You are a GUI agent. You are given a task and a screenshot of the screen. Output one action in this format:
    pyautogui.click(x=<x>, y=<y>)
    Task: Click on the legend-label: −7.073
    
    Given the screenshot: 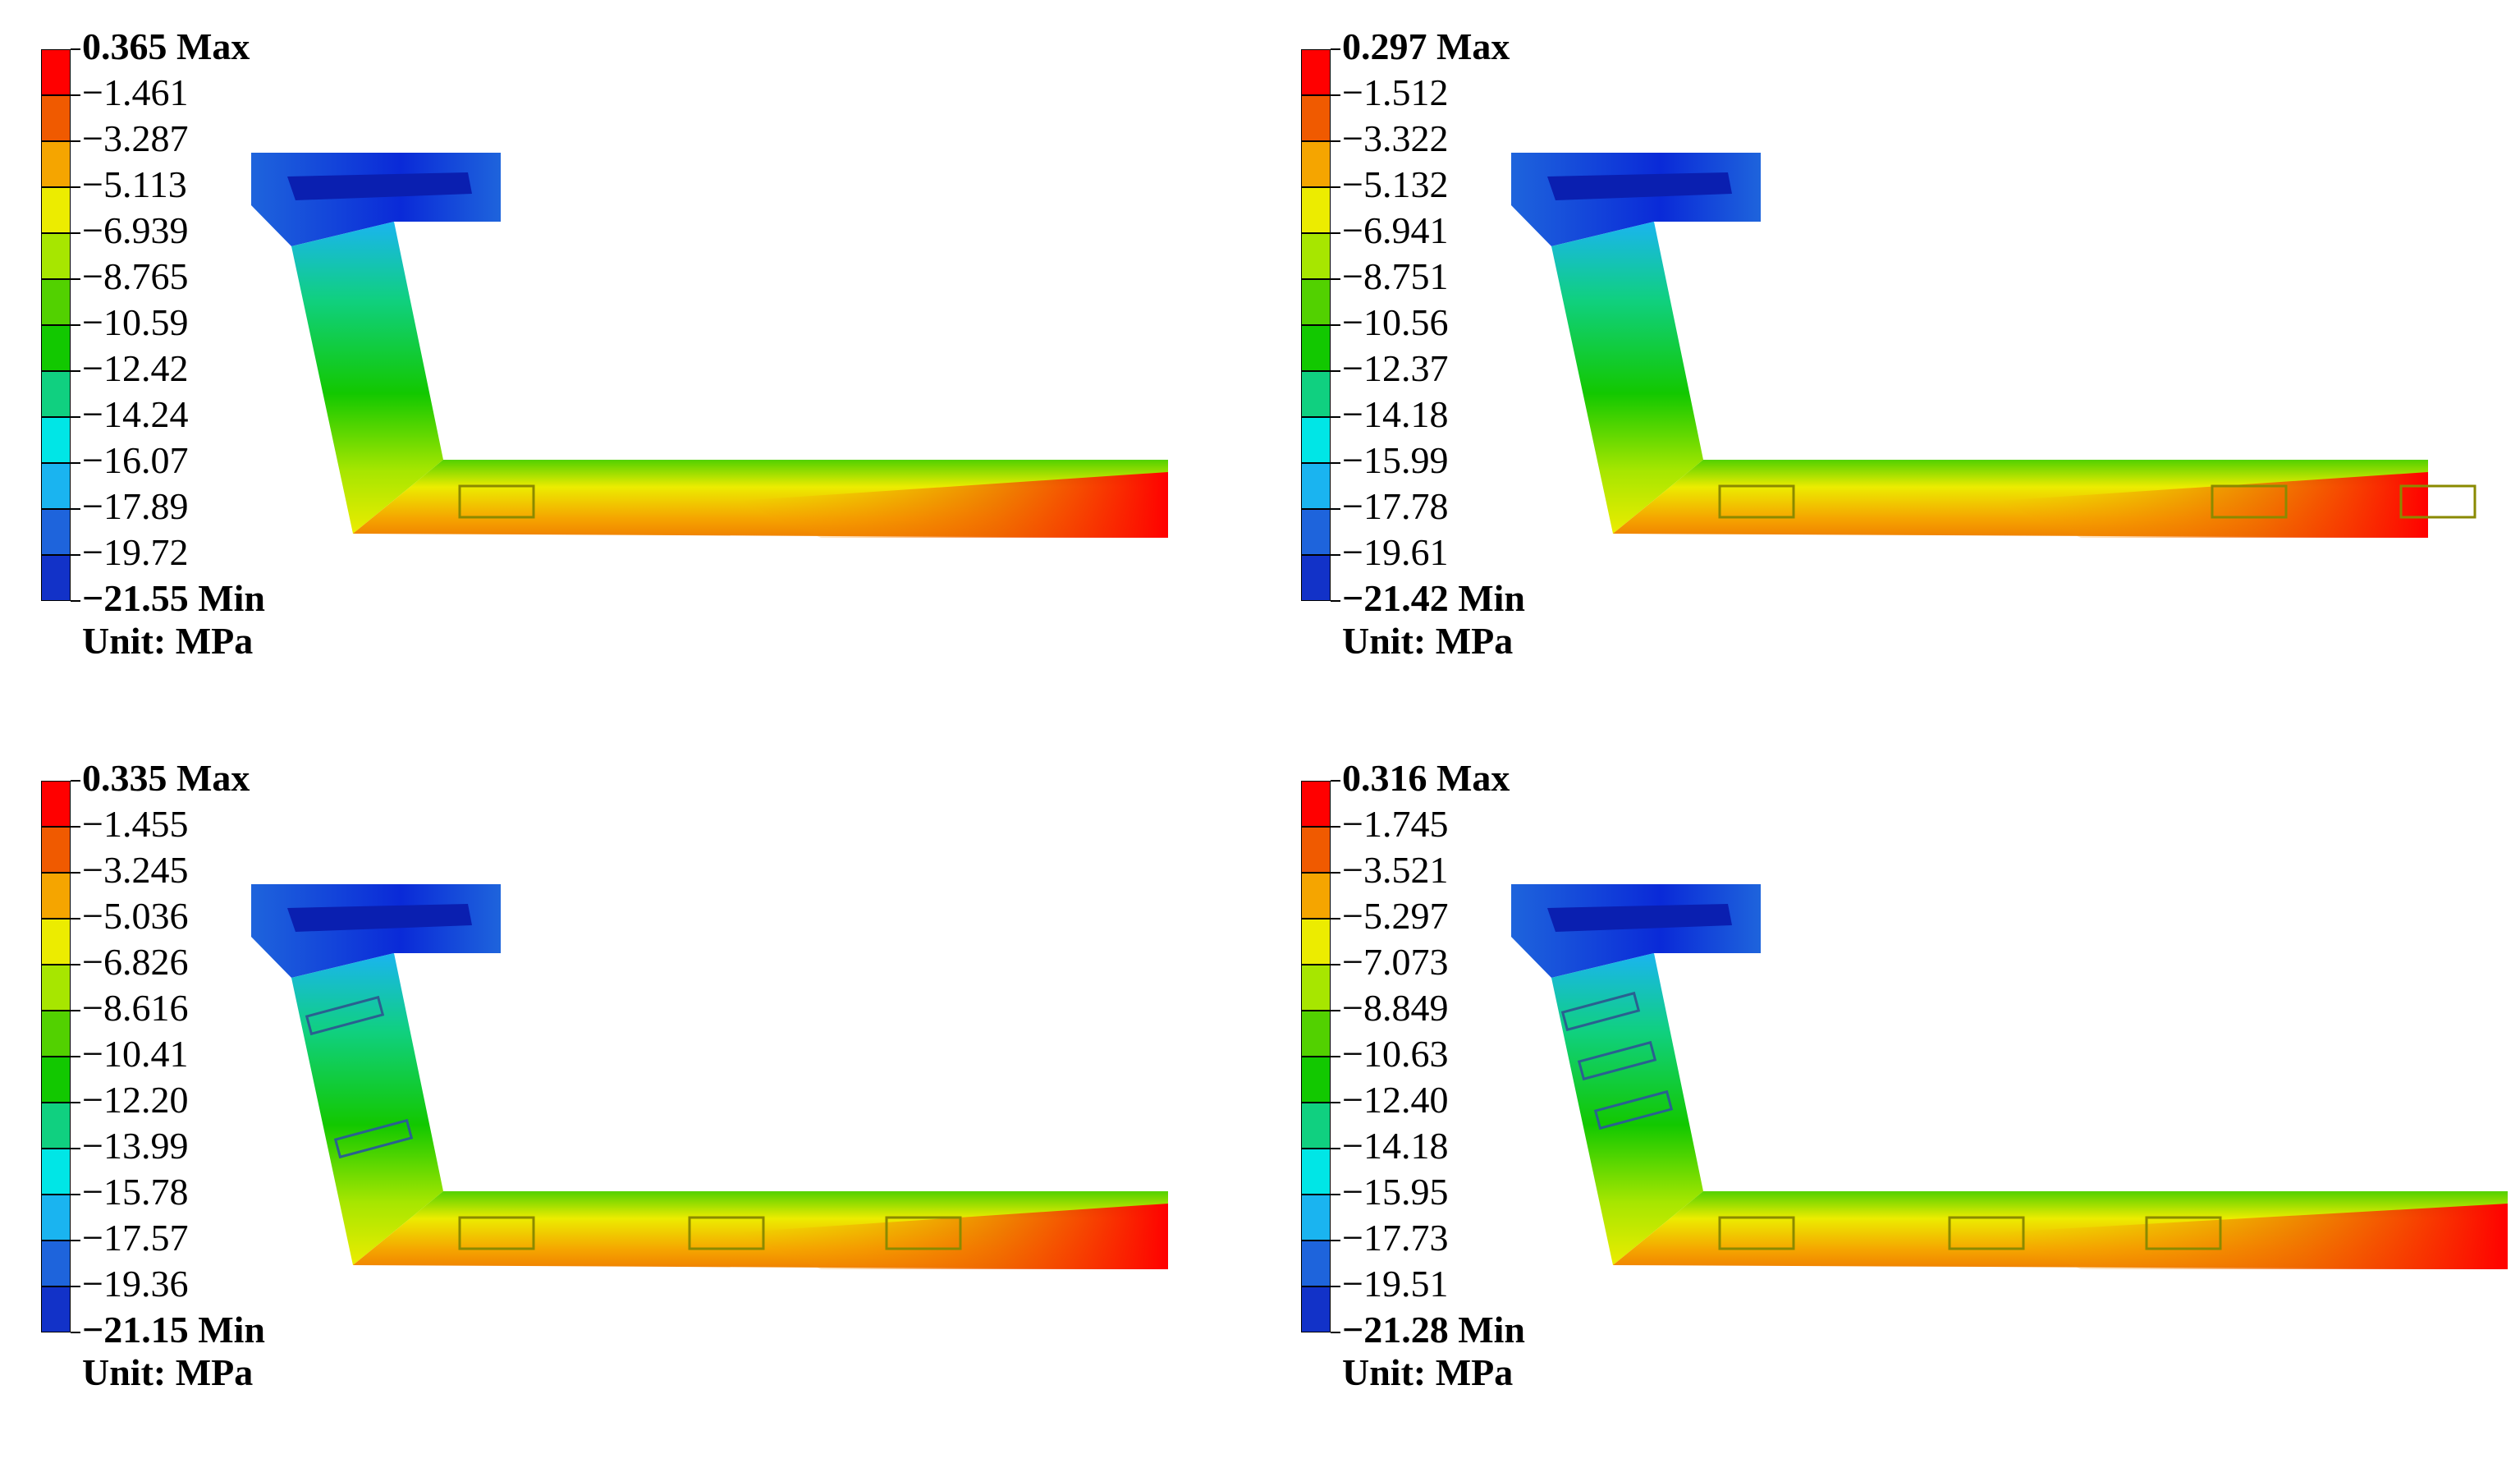 What is the action you would take?
    pyautogui.click(x=1395, y=962)
    